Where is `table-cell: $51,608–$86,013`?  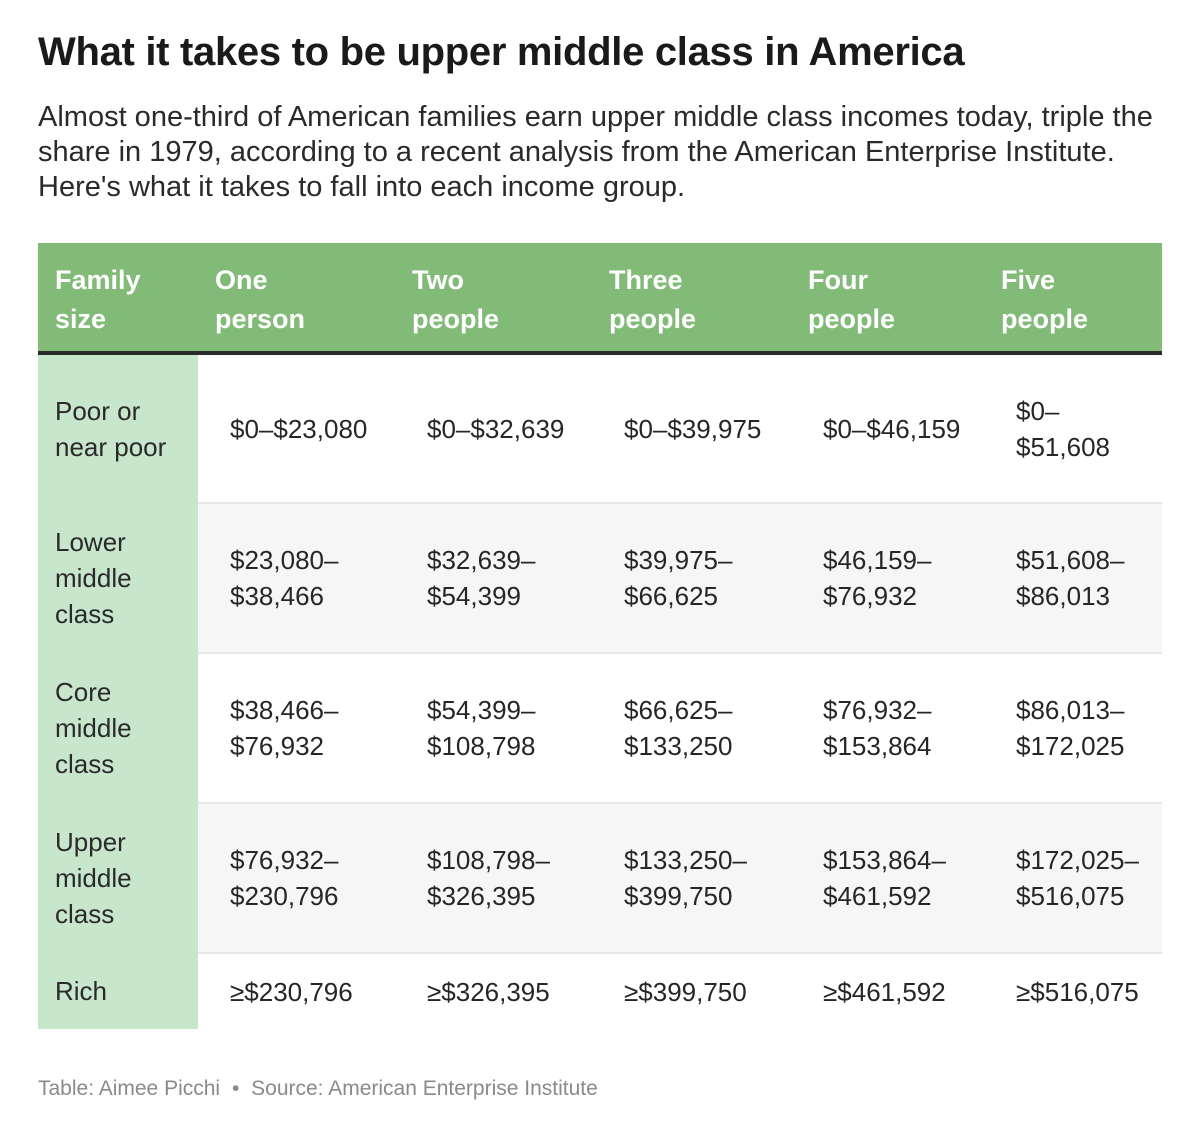 table-cell: $51,608–$86,013 is located at coordinates (1073, 578).